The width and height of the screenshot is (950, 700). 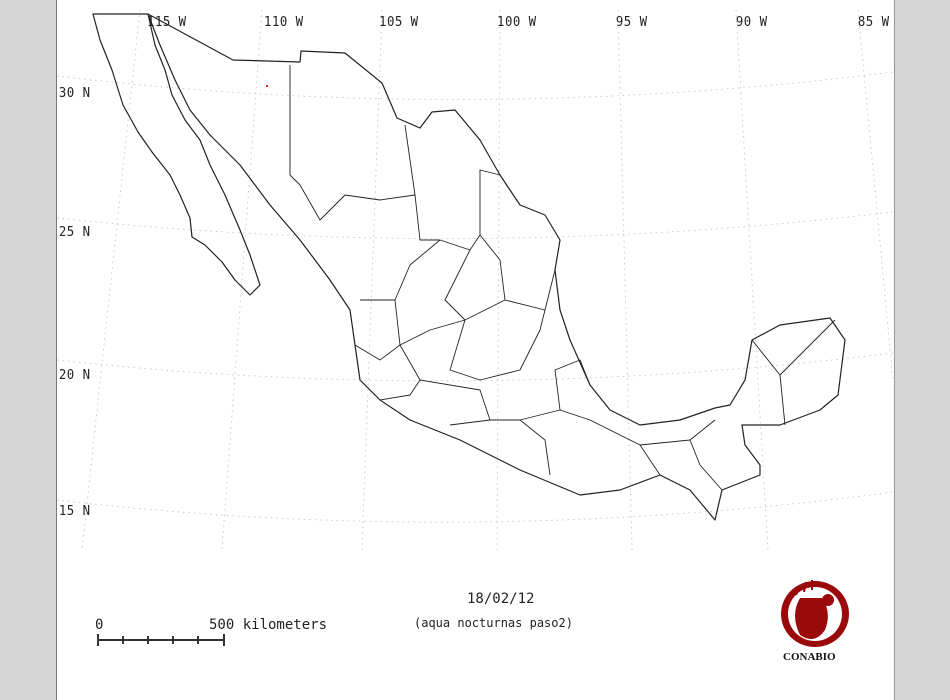 I want to click on map-subtitle: (aqua nocturnas paso2), so click(x=493, y=623).